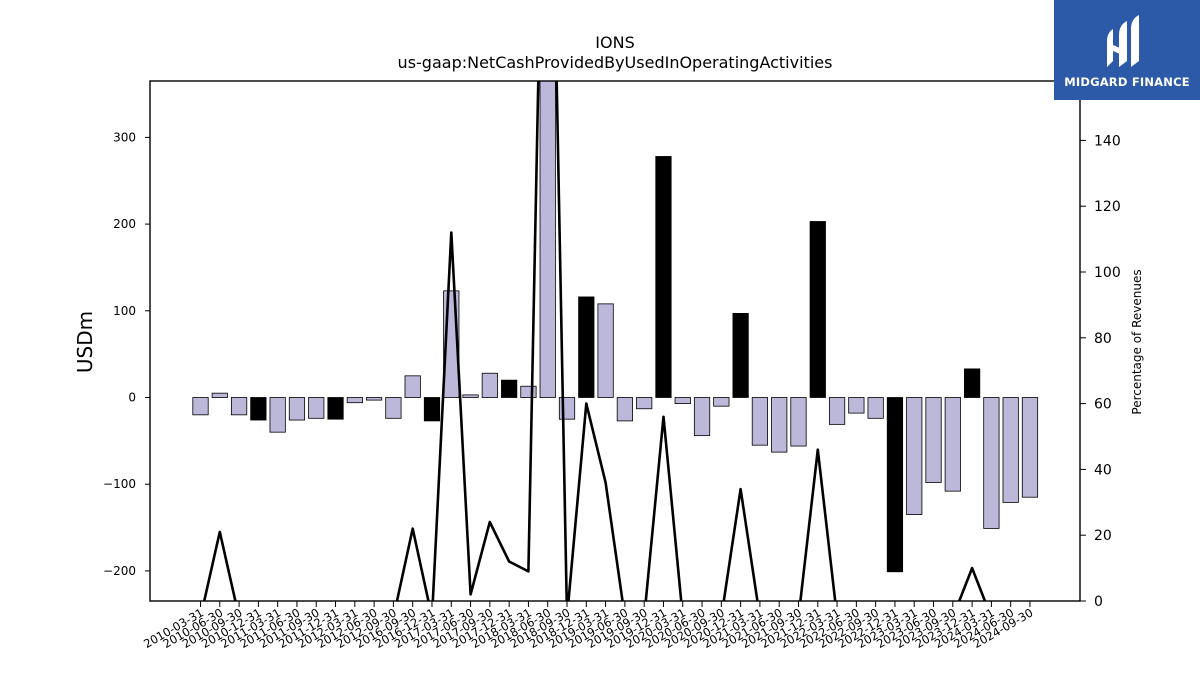 This screenshot has width=1200, height=675. Describe the element at coordinates (1103, 470) in the screenshot. I see `y2-tick-label: 40` at that location.